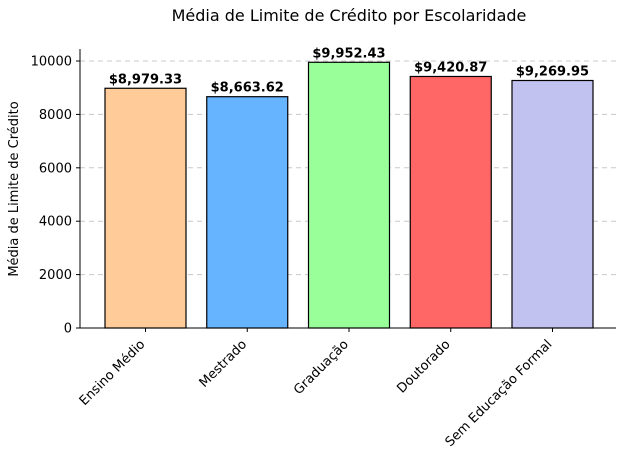 Image resolution: width=617 pixels, height=460 pixels. What do you see at coordinates (348, 53) in the screenshot?
I see `bar-value-label: $9,952.43` at bounding box center [348, 53].